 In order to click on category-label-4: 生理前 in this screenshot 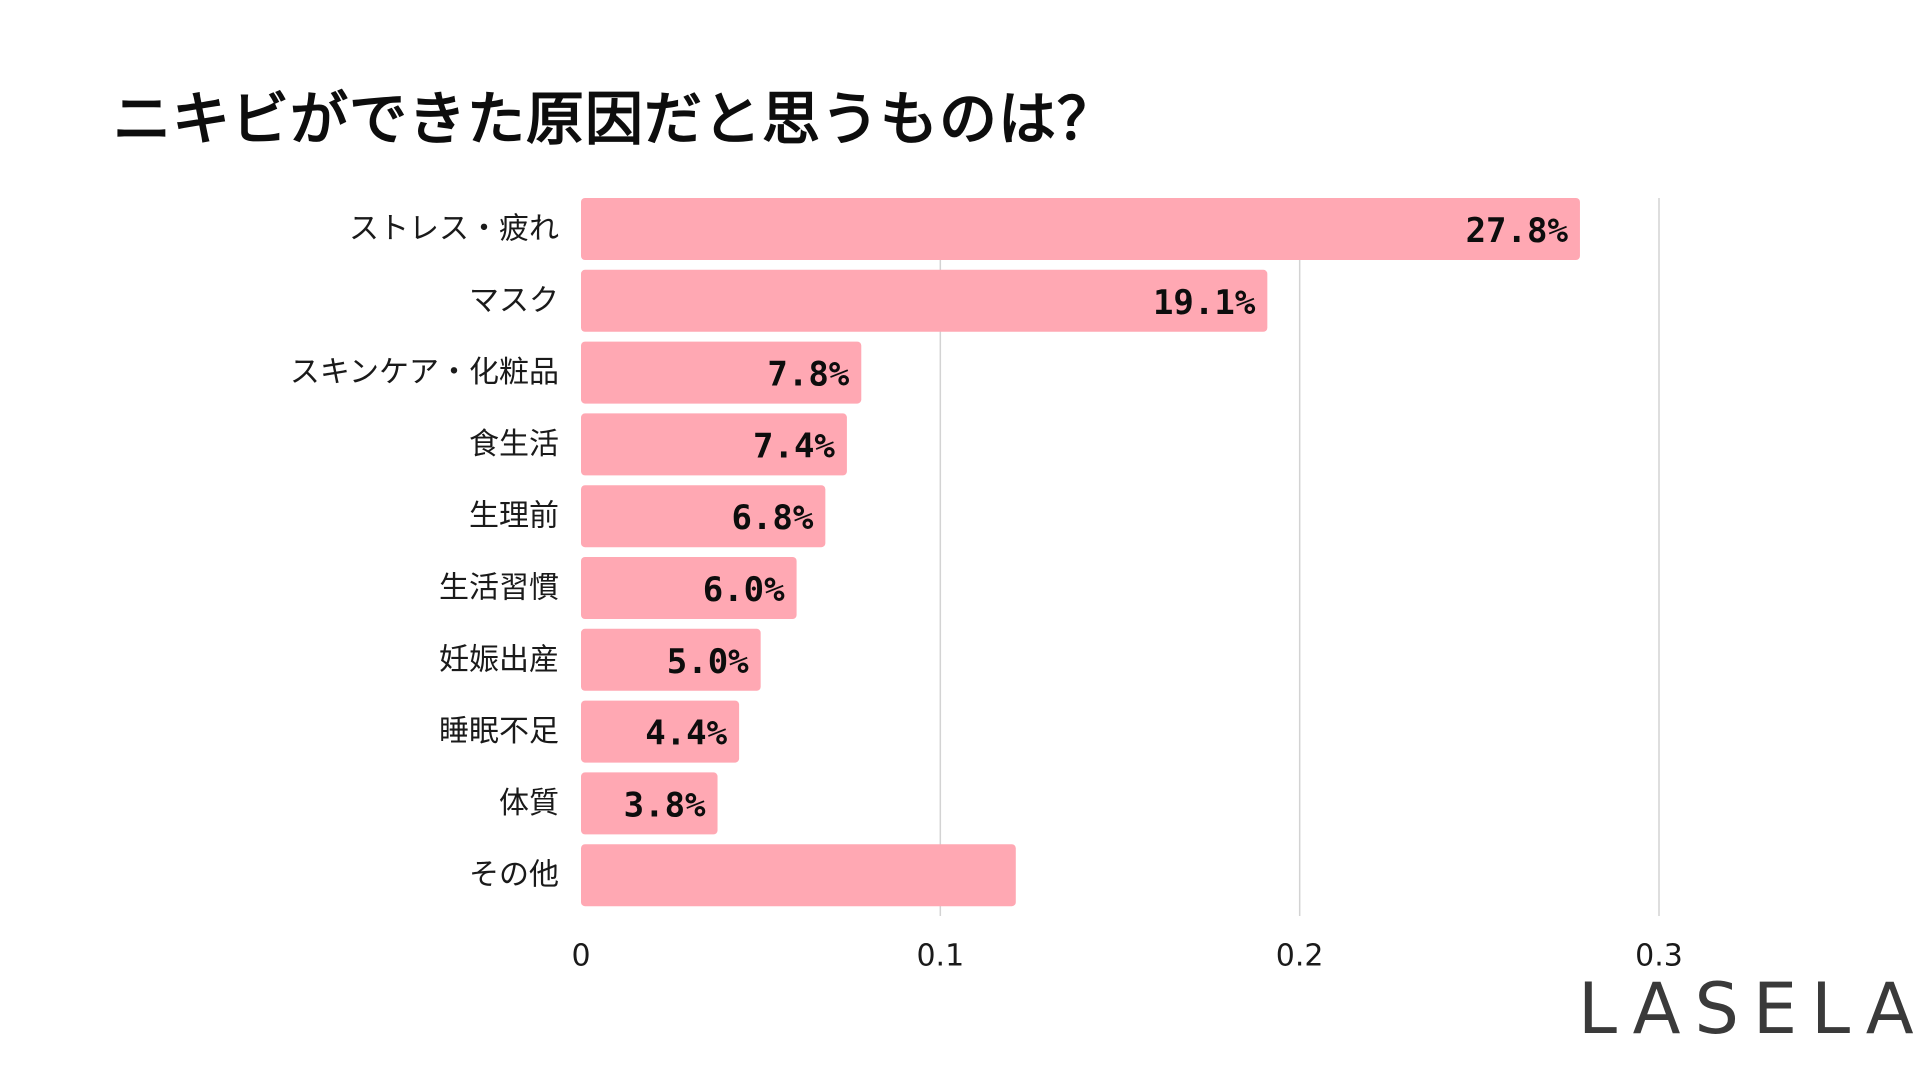, I will do `click(514, 516)`.